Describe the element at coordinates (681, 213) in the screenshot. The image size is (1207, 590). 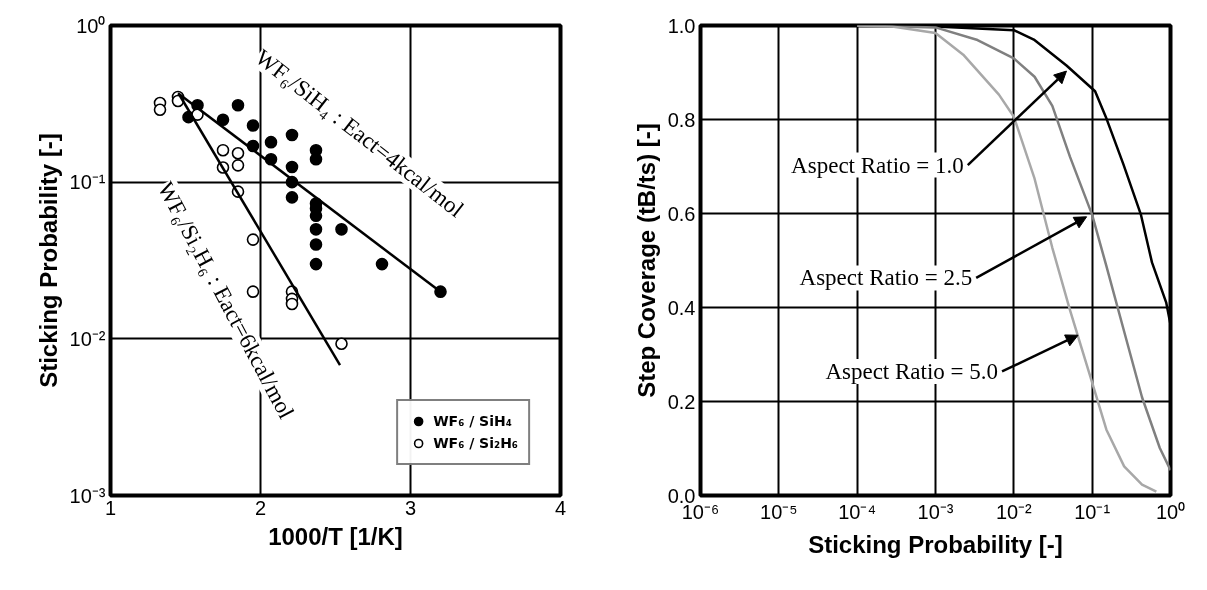
I see `y-tick-label: 0.6` at that location.